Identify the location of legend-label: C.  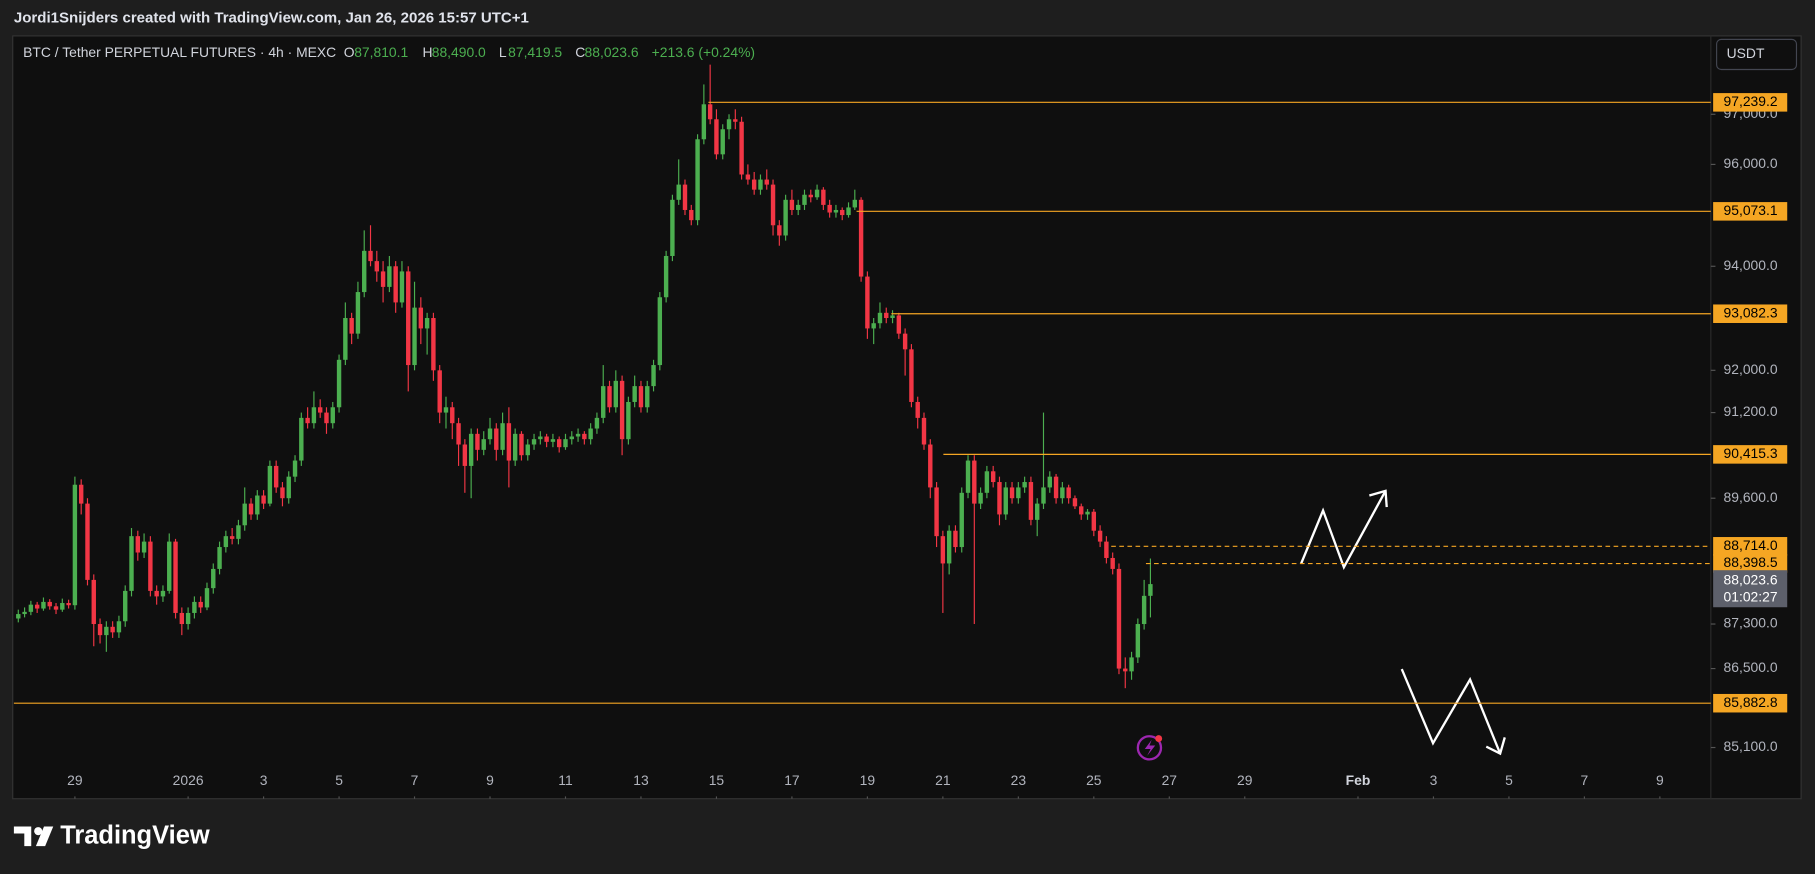
(580, 52).